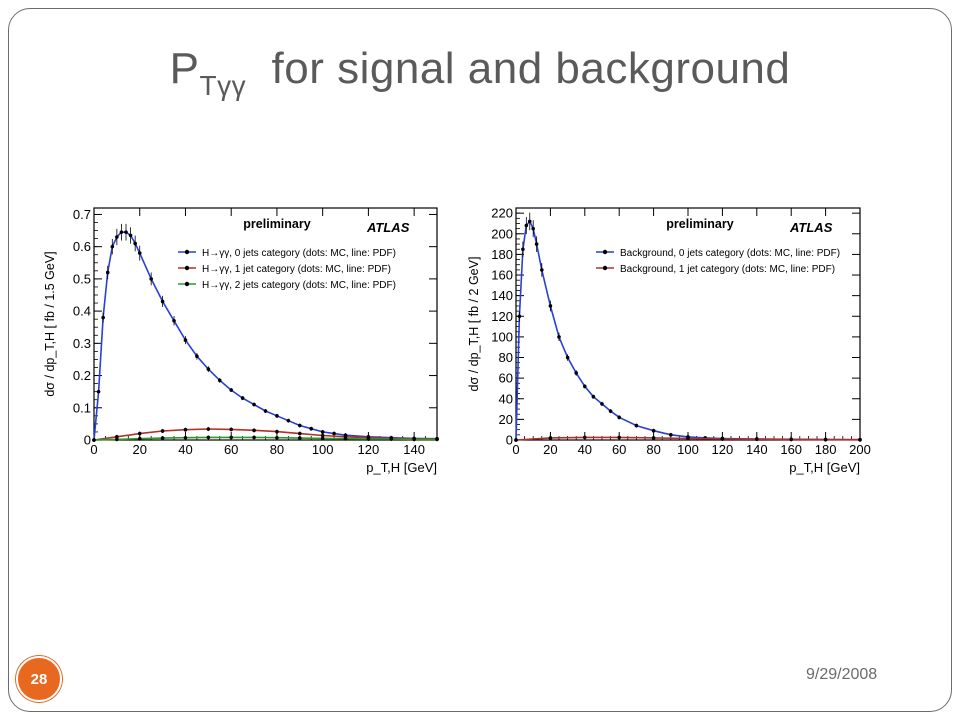 The width and height of the screenshot is (960, 720). I want to click on x-tick-label: 200, so click(860, 449).